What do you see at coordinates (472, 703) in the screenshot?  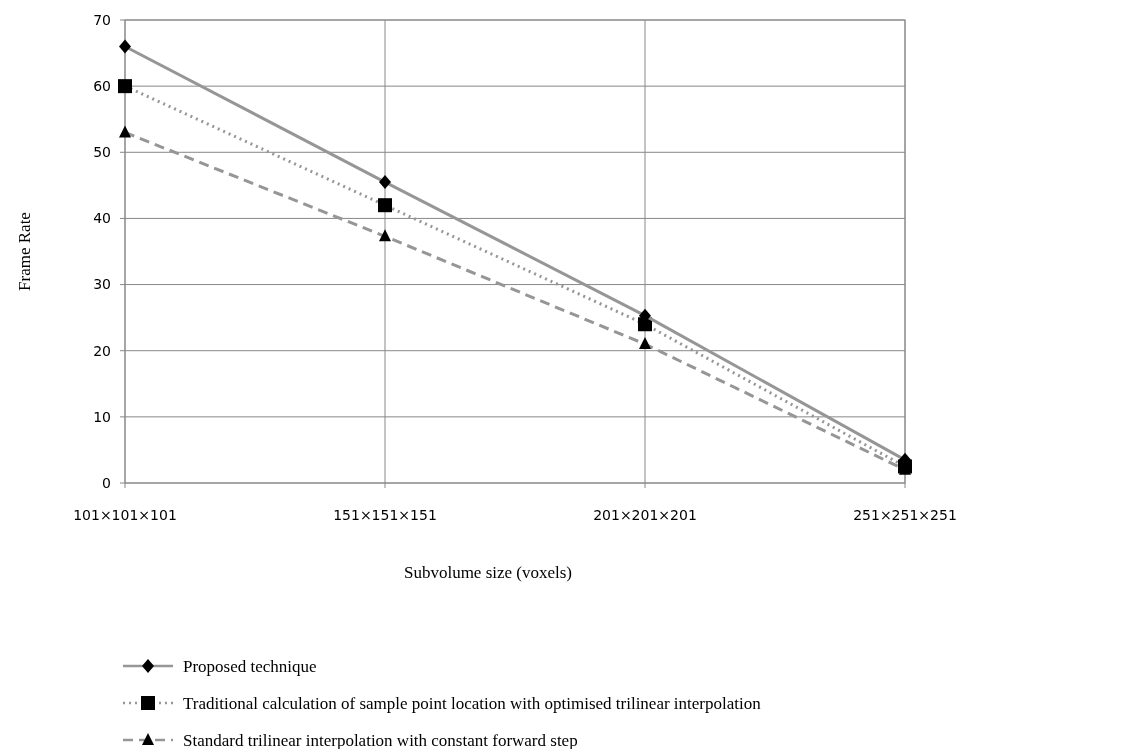 I see `legend-label: Traditional calculation of sample point location with optimised trilinear interpolation` at bounding box center [472, 703].